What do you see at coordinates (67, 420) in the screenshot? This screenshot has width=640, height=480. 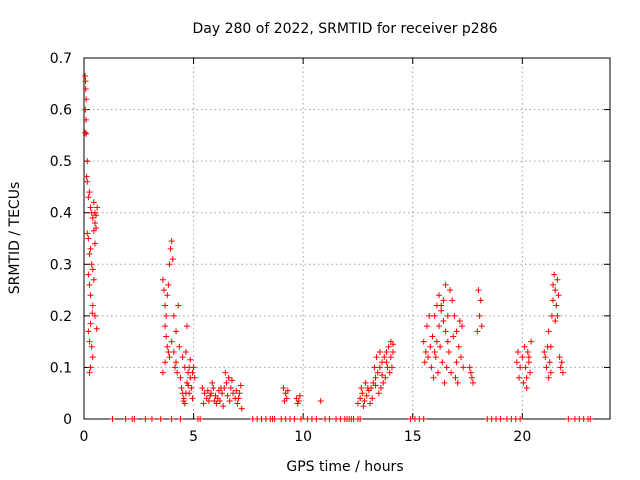 I see `y-tick-label: 0` at bounding box center [67, 420].